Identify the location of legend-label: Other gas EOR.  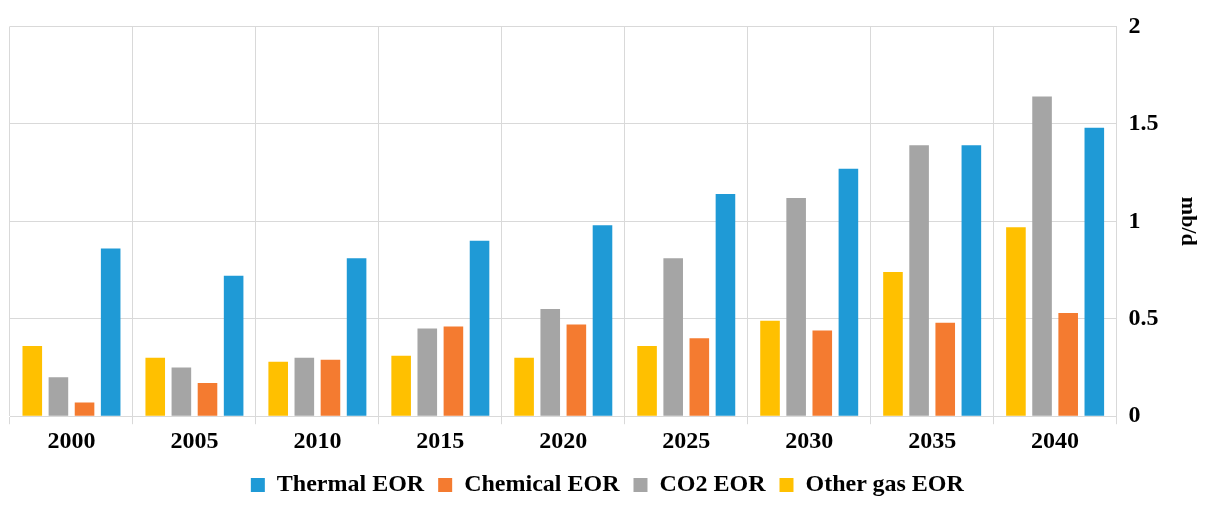
(885, 483).